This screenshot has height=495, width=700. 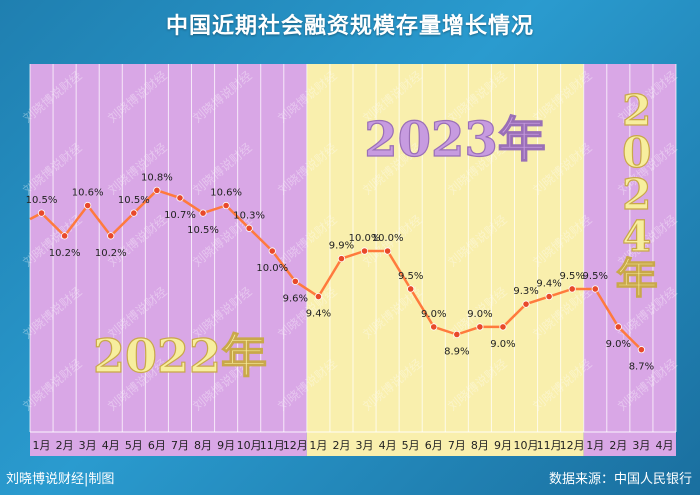 I want to click on data-label: 10.3%, so click(x=249, y=215).